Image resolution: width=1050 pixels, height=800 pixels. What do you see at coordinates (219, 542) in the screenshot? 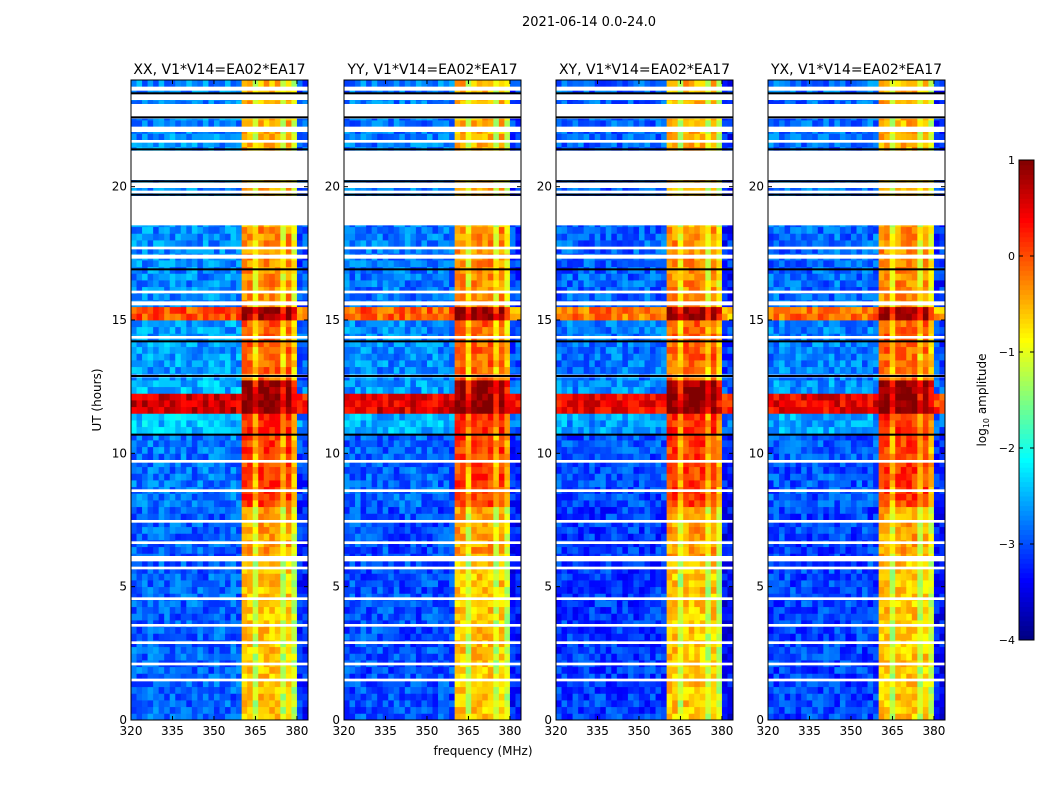
I see `flagged-band` at bounding box center [219, 542].